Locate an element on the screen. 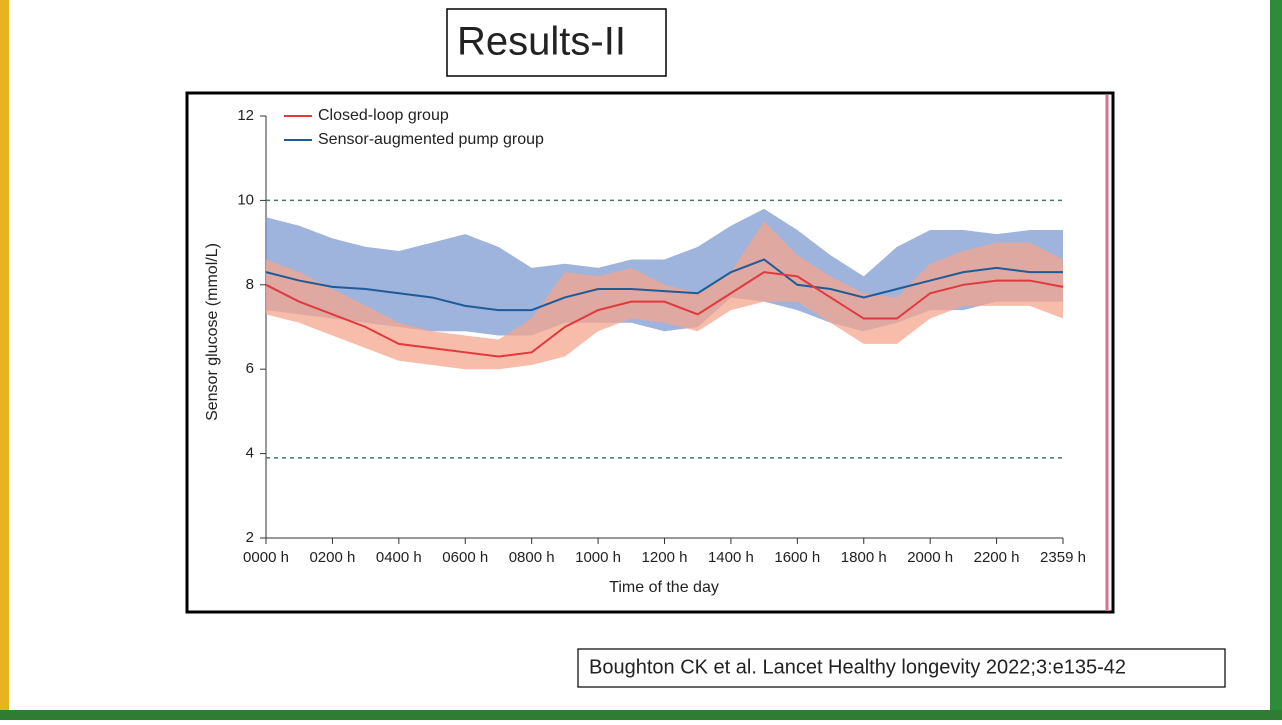  slide-title: Results-II is located at coordinates (541, 42).